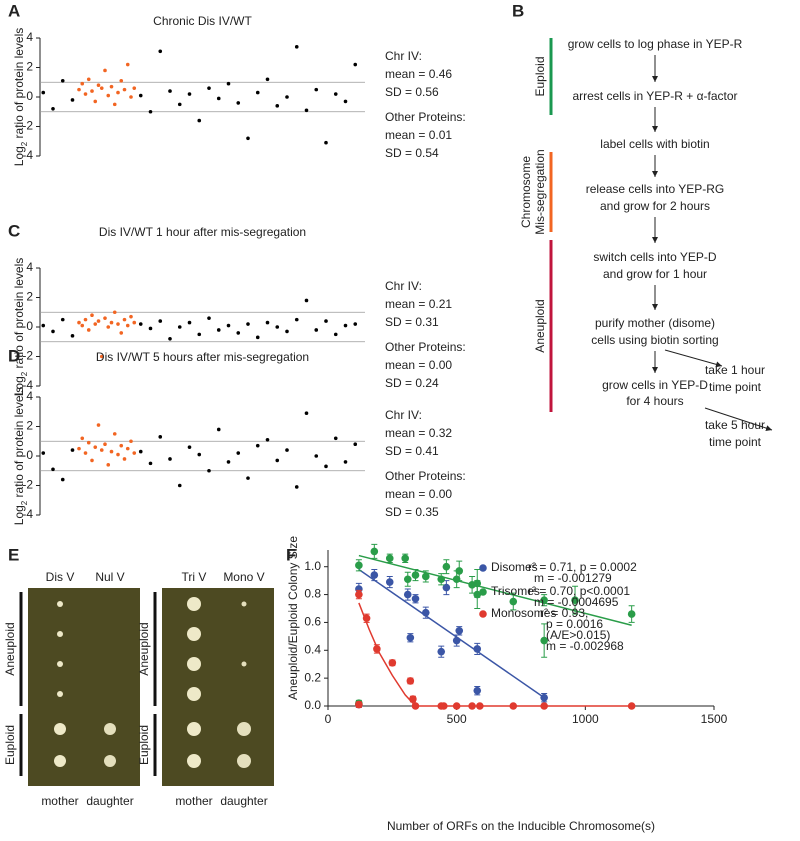 Image resolution: width=800 pixels, height=841 pixels. I want to click on y-tick-label: -2, so click(27, 126).